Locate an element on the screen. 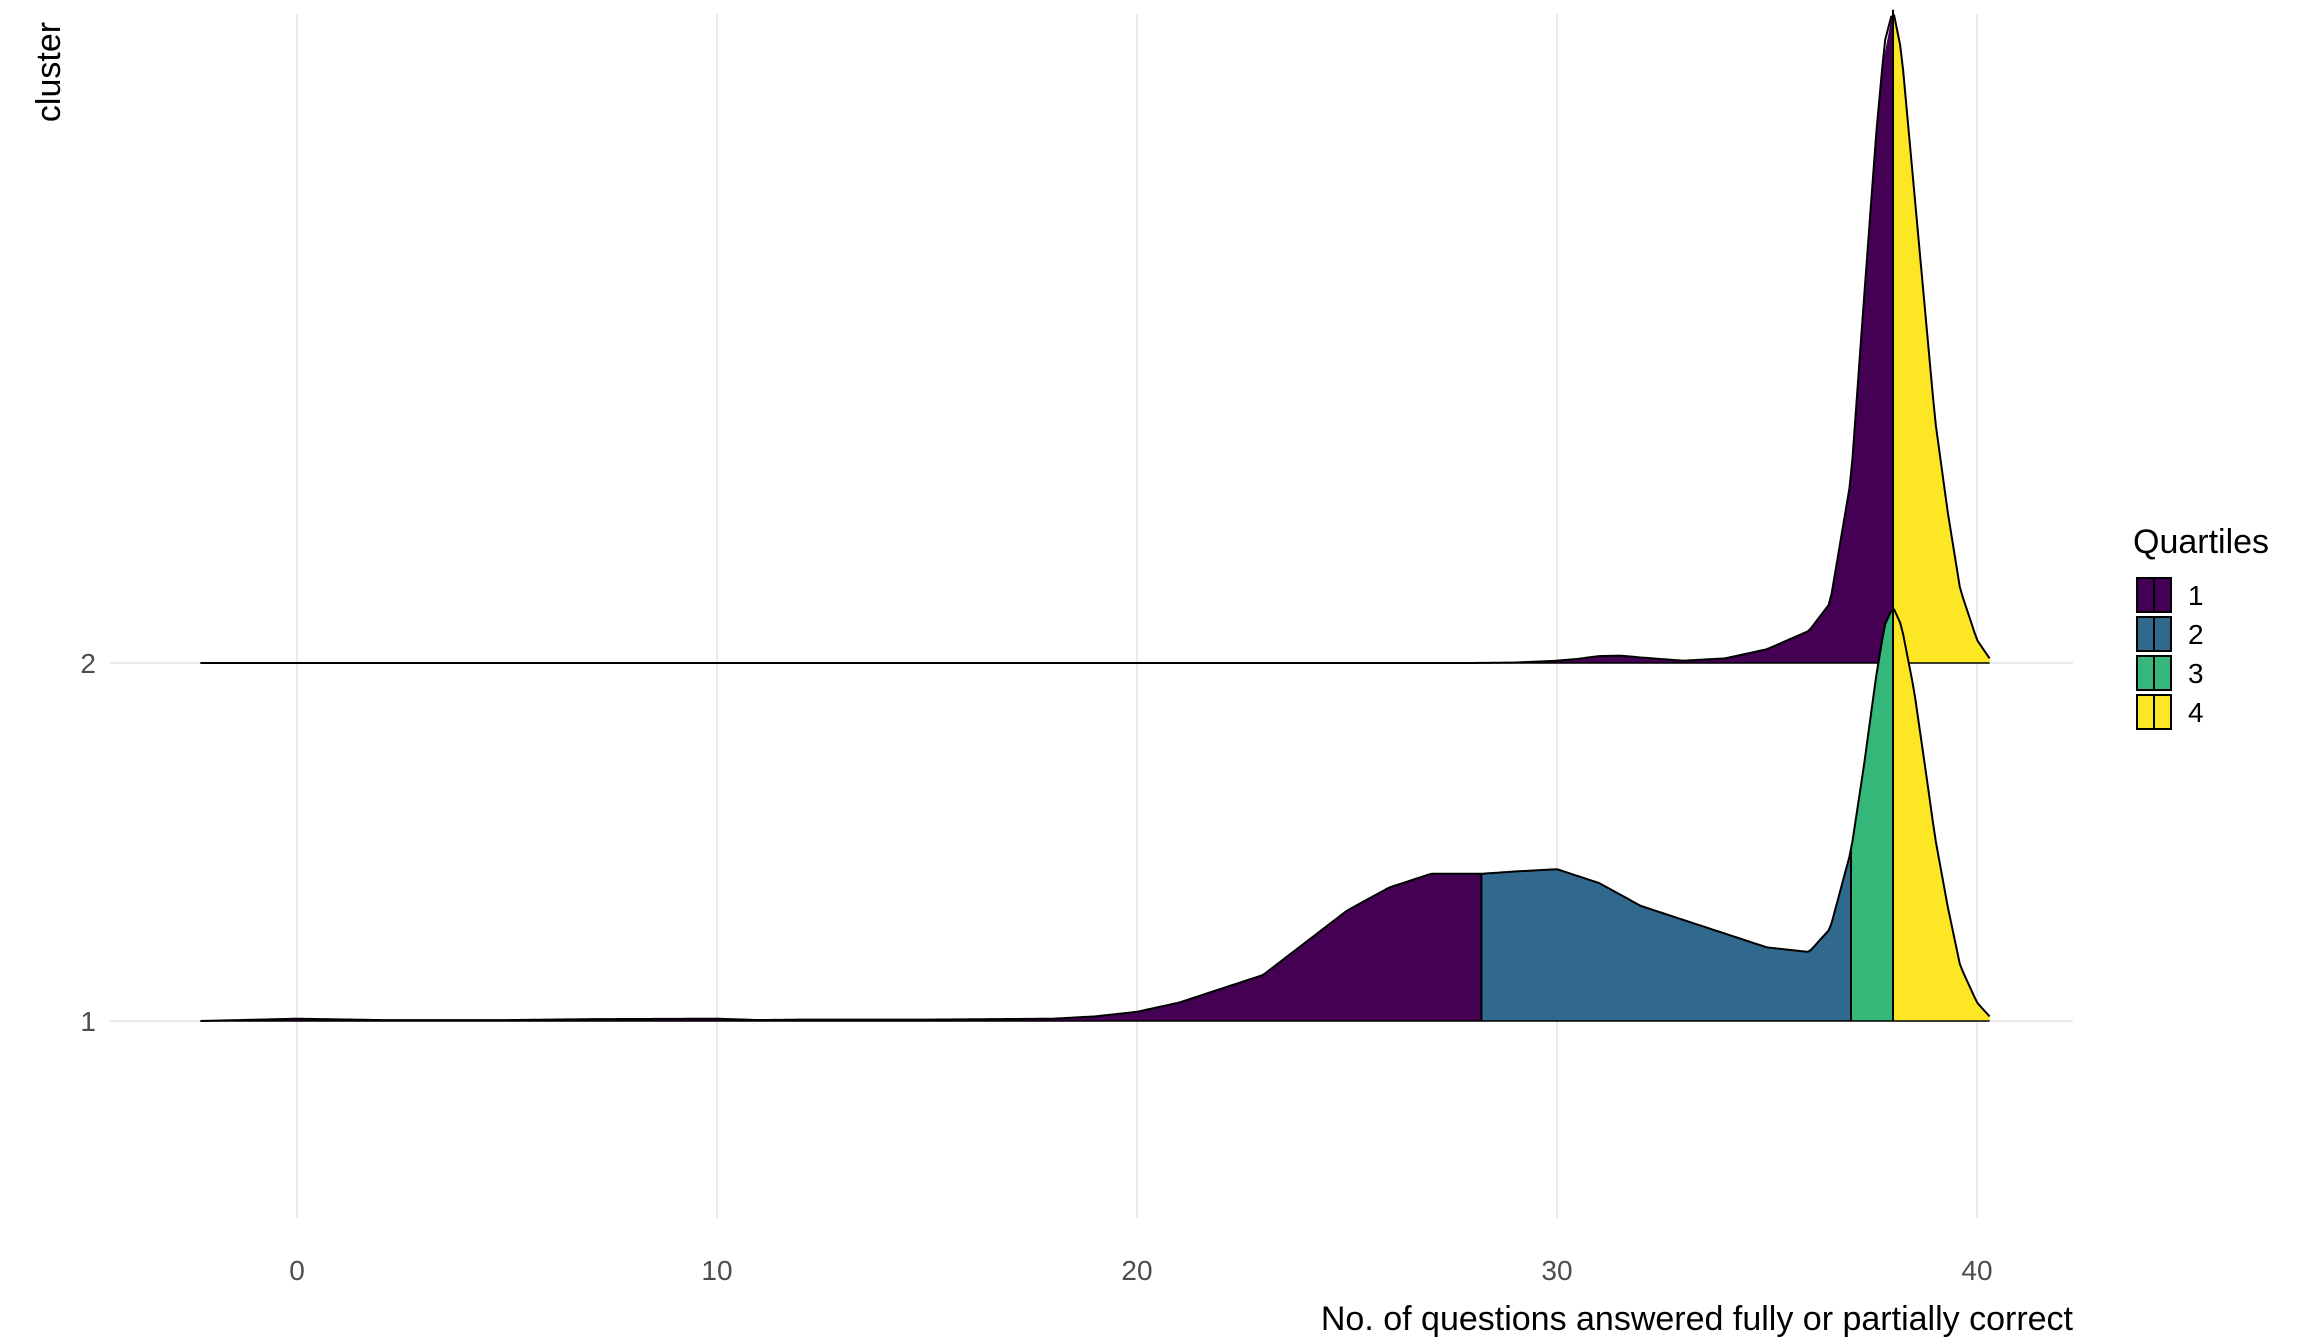 Image resolution: width=2304 pixels, height=1344 pixels. y-axis-ticks: 12 is located at coordinates (88, 842).